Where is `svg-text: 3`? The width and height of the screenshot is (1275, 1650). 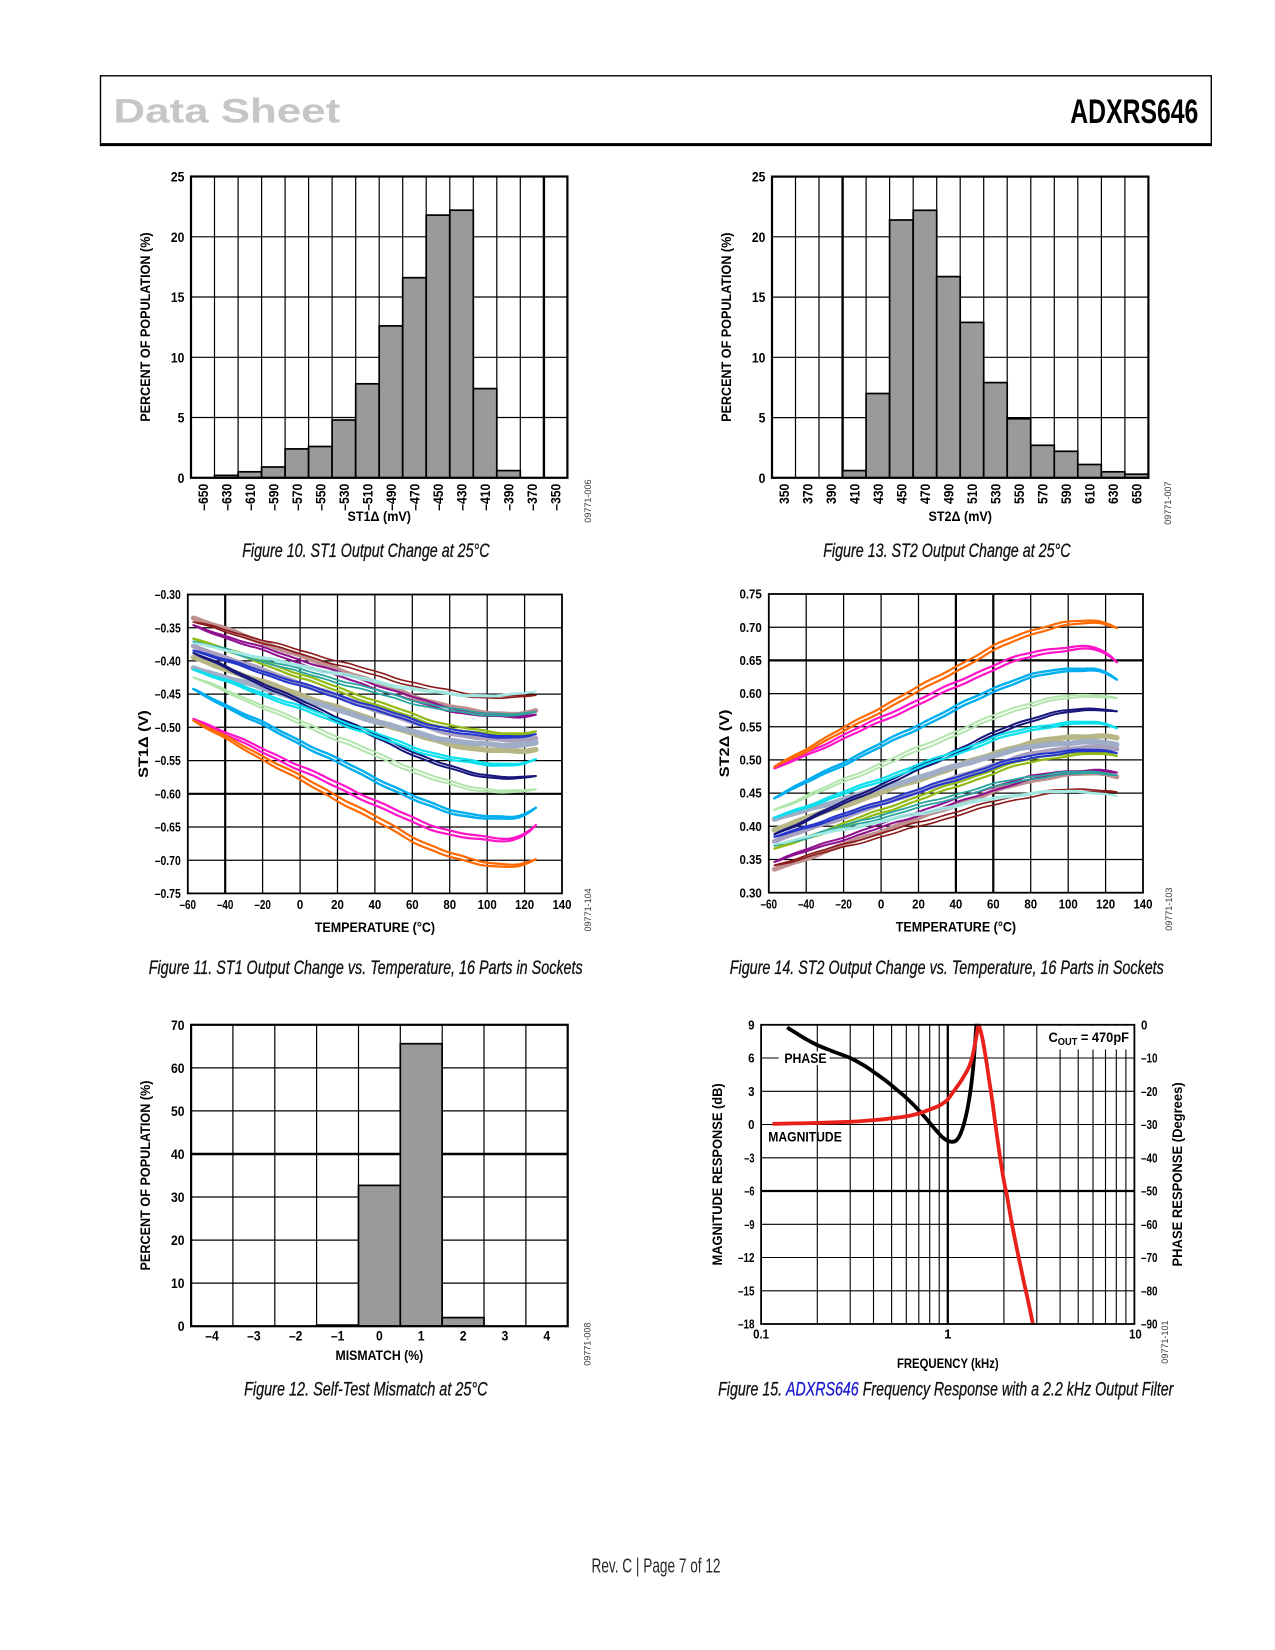
svg-text: 3 is located at coordinates (505, 1336).